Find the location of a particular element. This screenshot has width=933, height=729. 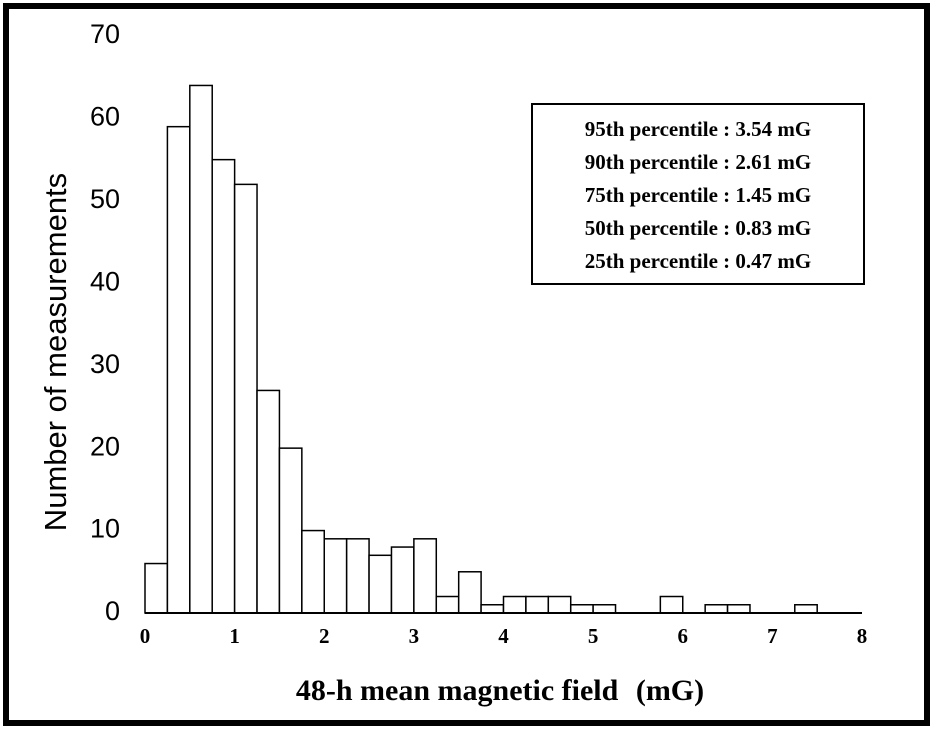

x-axis-ticks: 0 1 2 3 4 5 6 7 8 is located at coordinates (504, 636).